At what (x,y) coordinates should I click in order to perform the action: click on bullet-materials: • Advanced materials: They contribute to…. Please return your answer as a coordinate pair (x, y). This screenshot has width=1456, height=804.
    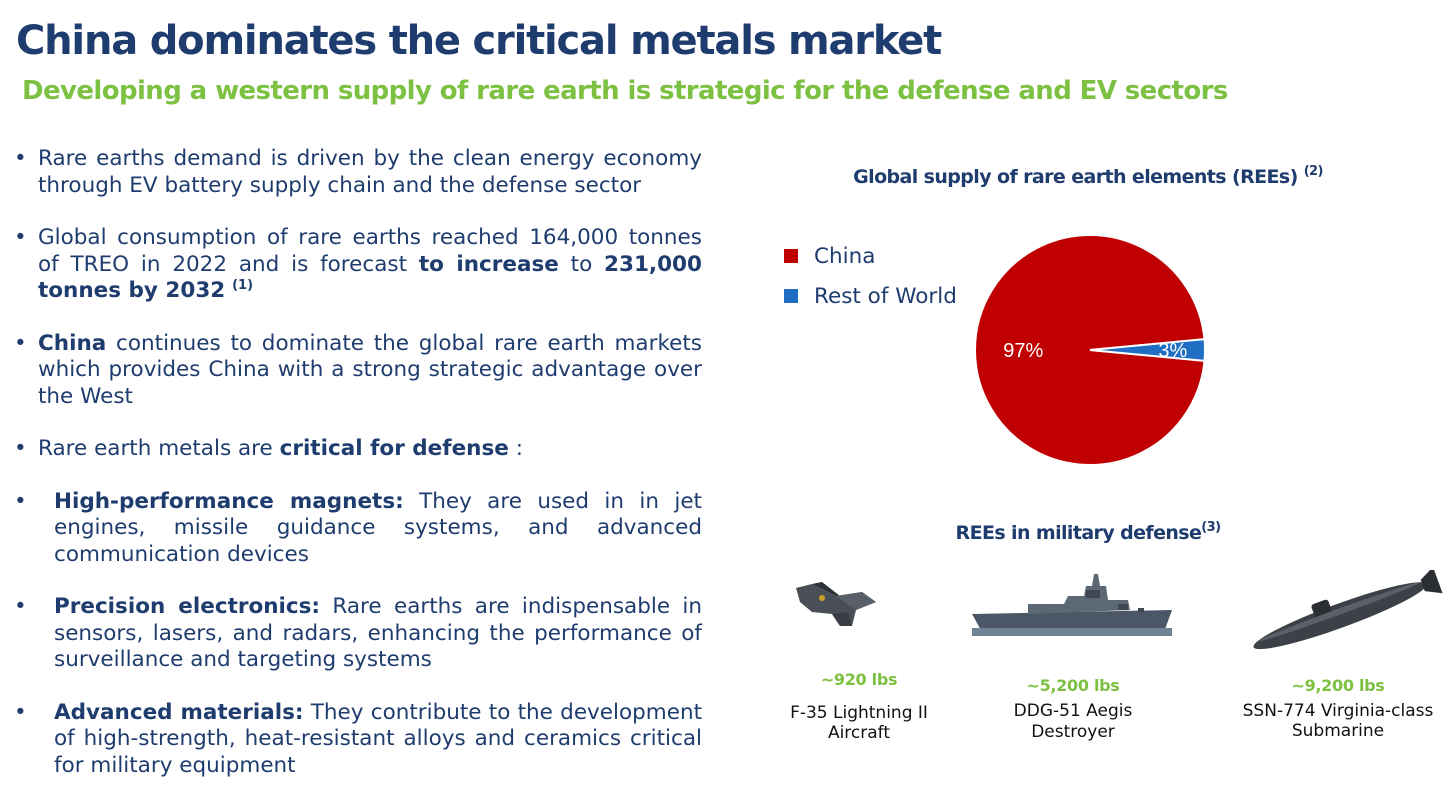
    Looking at the image, I should click on (358, 740).